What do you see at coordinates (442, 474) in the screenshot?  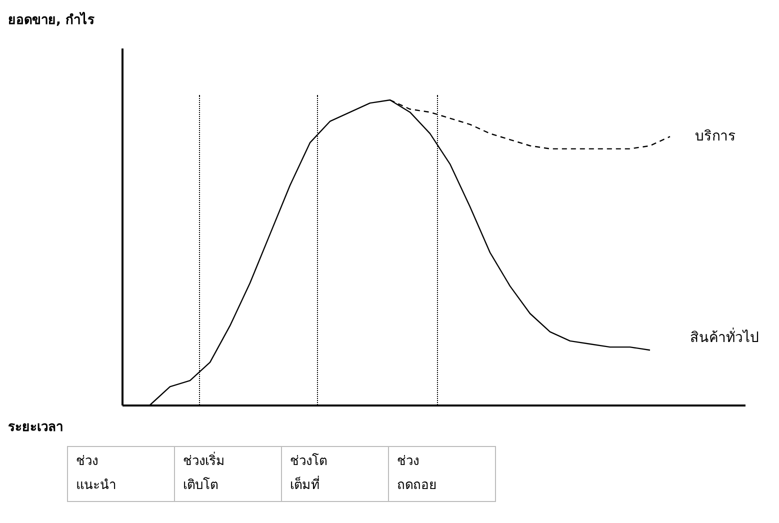 I see `text: ช่วง ถดถอย` at bounding box center [442, 474].